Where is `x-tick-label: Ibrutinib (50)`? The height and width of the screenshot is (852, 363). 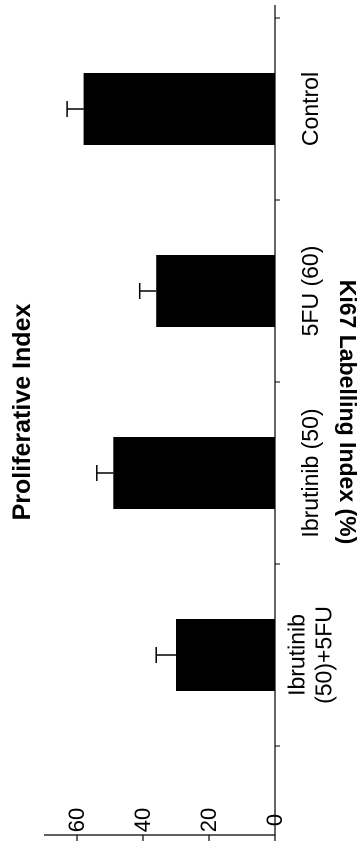 x-tick-label: Ibrutinib (50) is located at coordinates (310, 472).